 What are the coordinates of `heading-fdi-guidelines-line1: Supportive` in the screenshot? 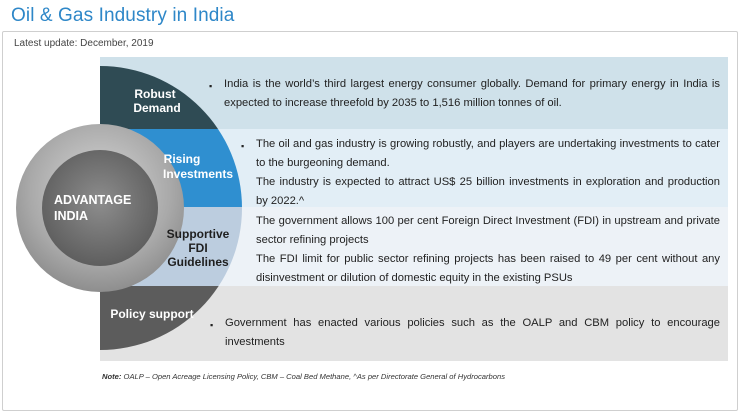 It's located at (198, 234).